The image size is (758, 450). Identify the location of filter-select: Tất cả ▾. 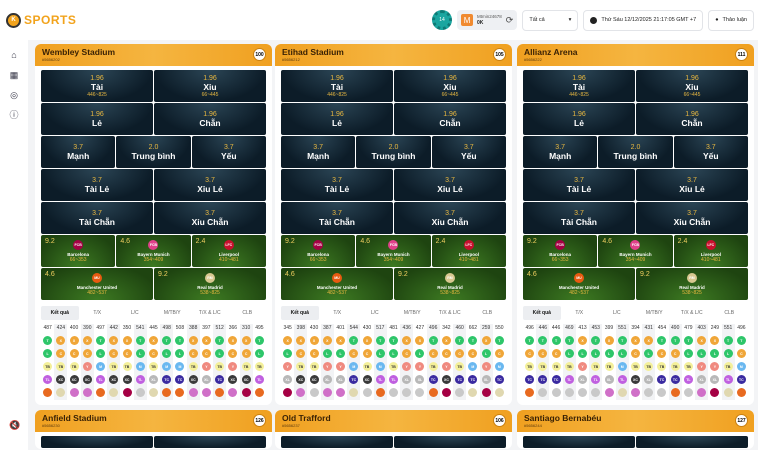
(550, 20).